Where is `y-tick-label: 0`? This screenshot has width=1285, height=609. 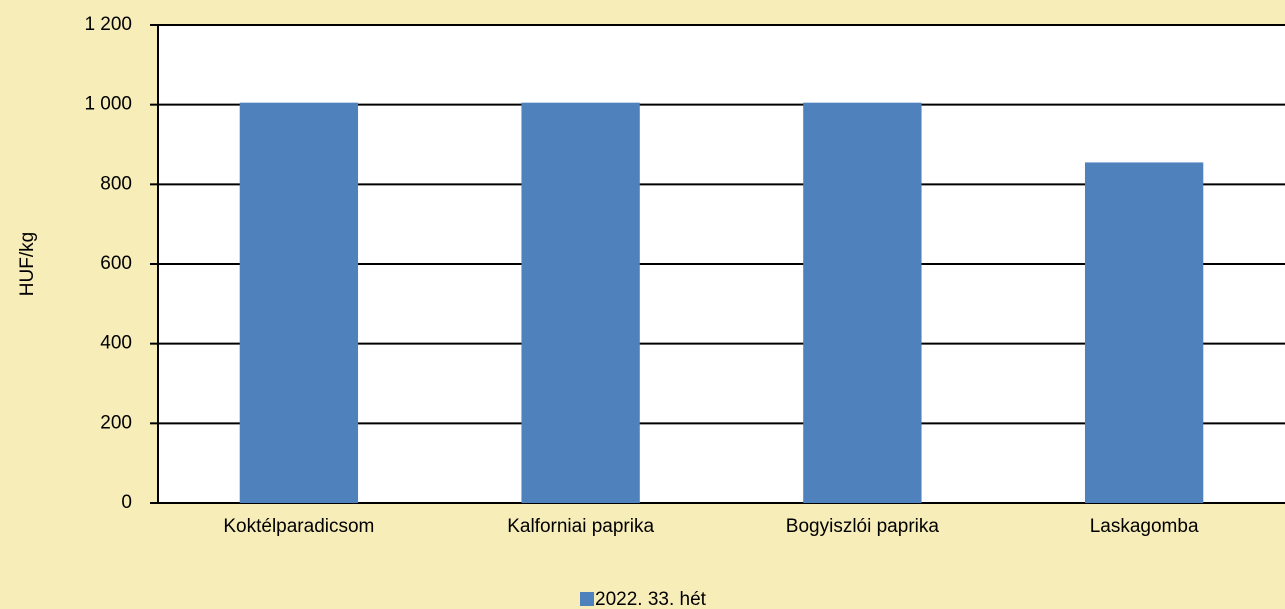
y-tick-label: 0 is located at coordinates (126, 502).